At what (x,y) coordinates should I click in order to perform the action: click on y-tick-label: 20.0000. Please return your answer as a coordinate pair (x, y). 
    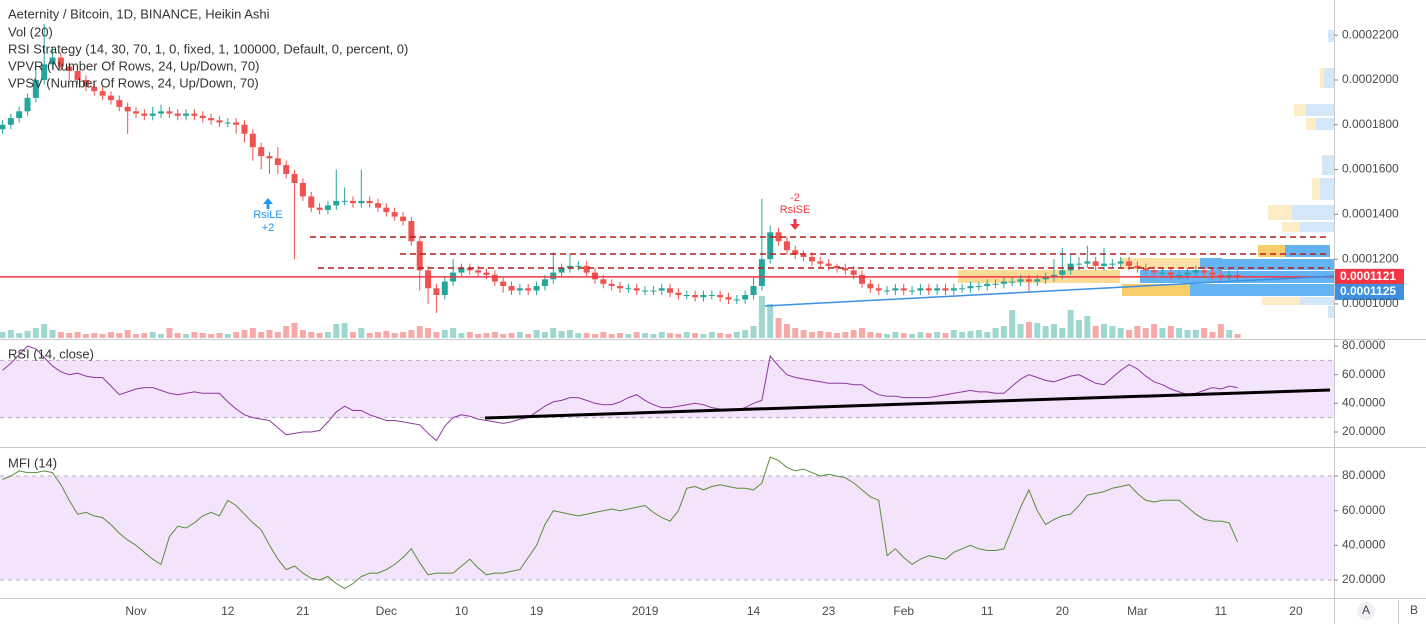
    Looking at the image, I should click on (1364, 431).